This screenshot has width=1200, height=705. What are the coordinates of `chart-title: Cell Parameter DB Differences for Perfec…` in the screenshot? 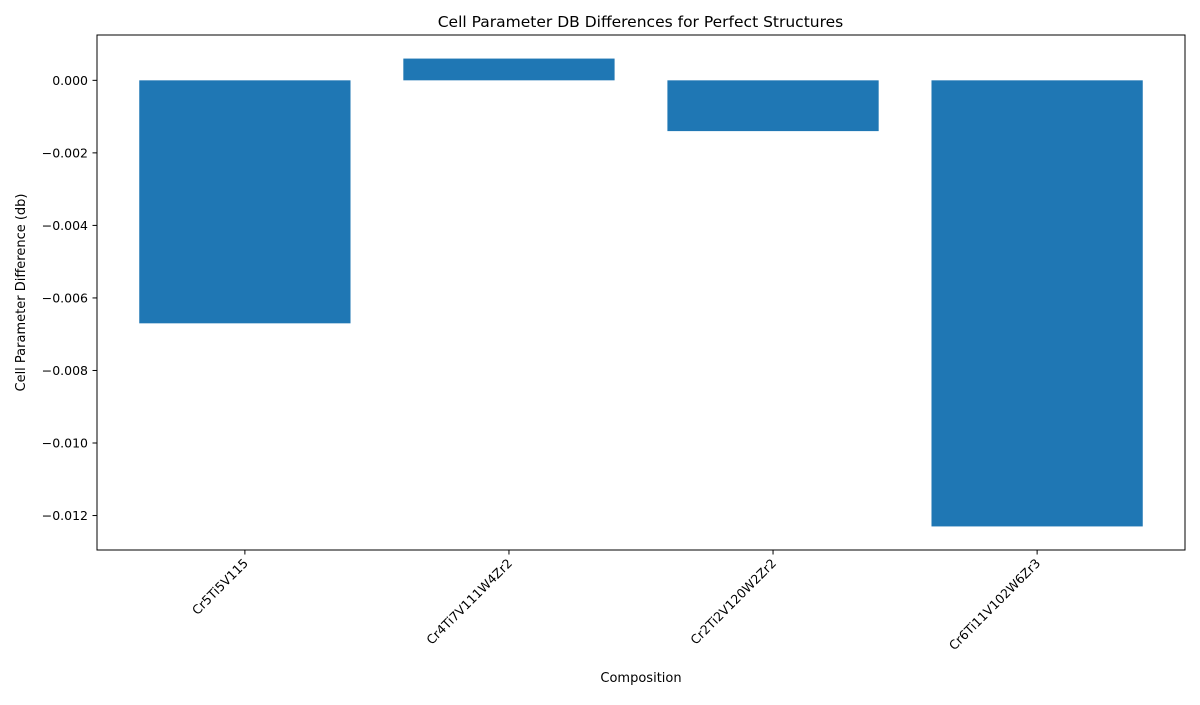 It's located at (641, 22).